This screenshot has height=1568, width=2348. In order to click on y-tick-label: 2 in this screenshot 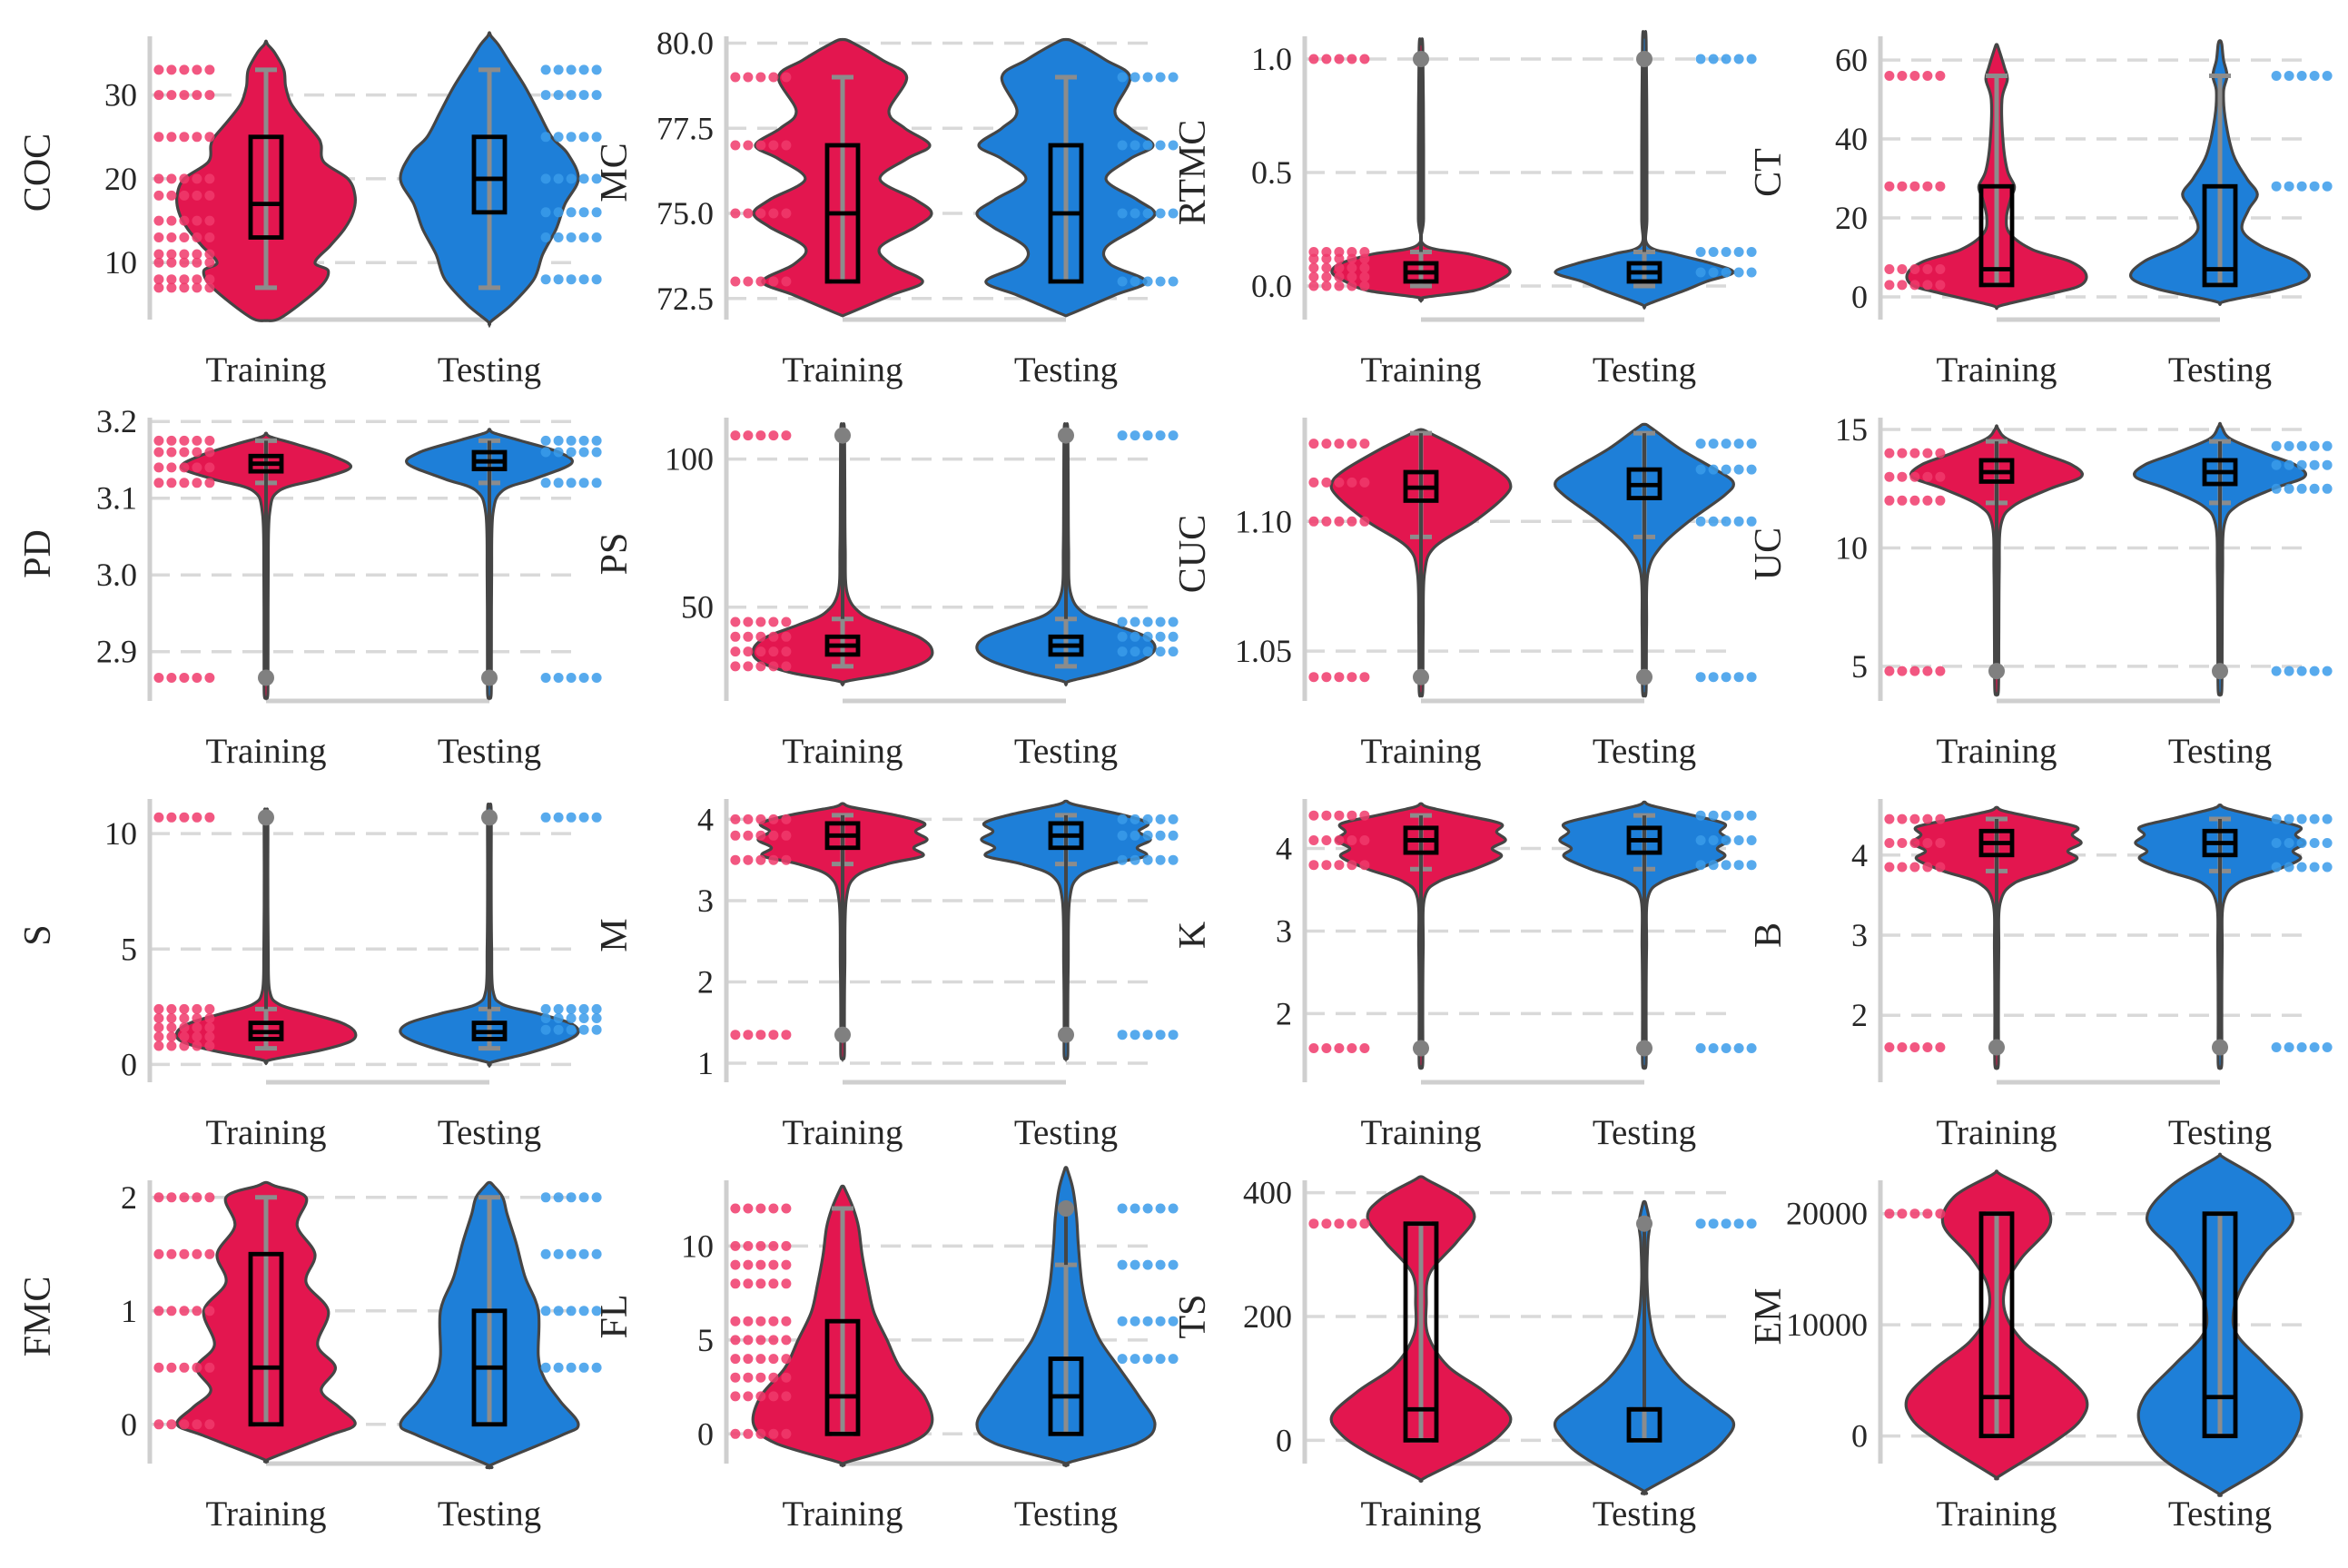, I will do `click(705, 982)`.